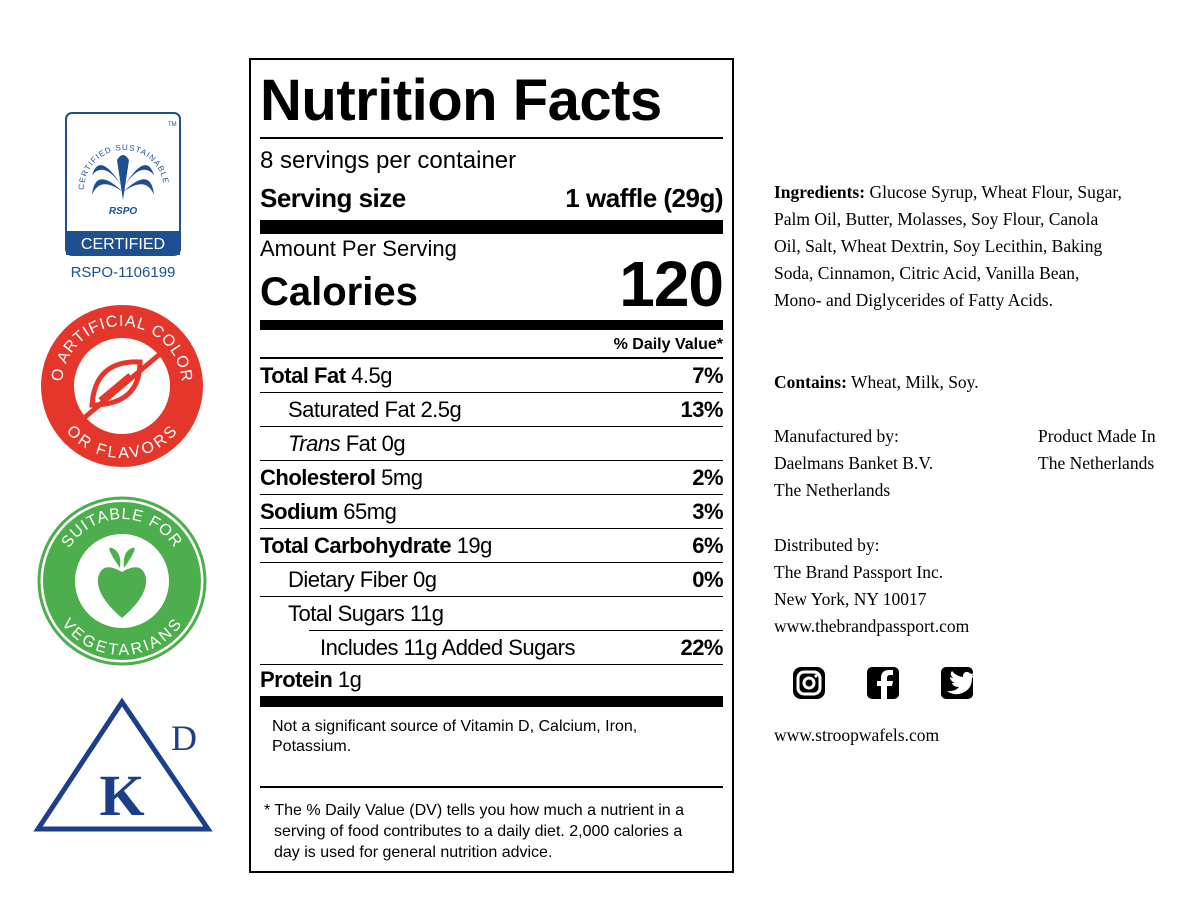  What do you see at coordinates (701, 647) in the screenshot?
I see `nutrient-dv: 22%` at bounding box center [701, 647].